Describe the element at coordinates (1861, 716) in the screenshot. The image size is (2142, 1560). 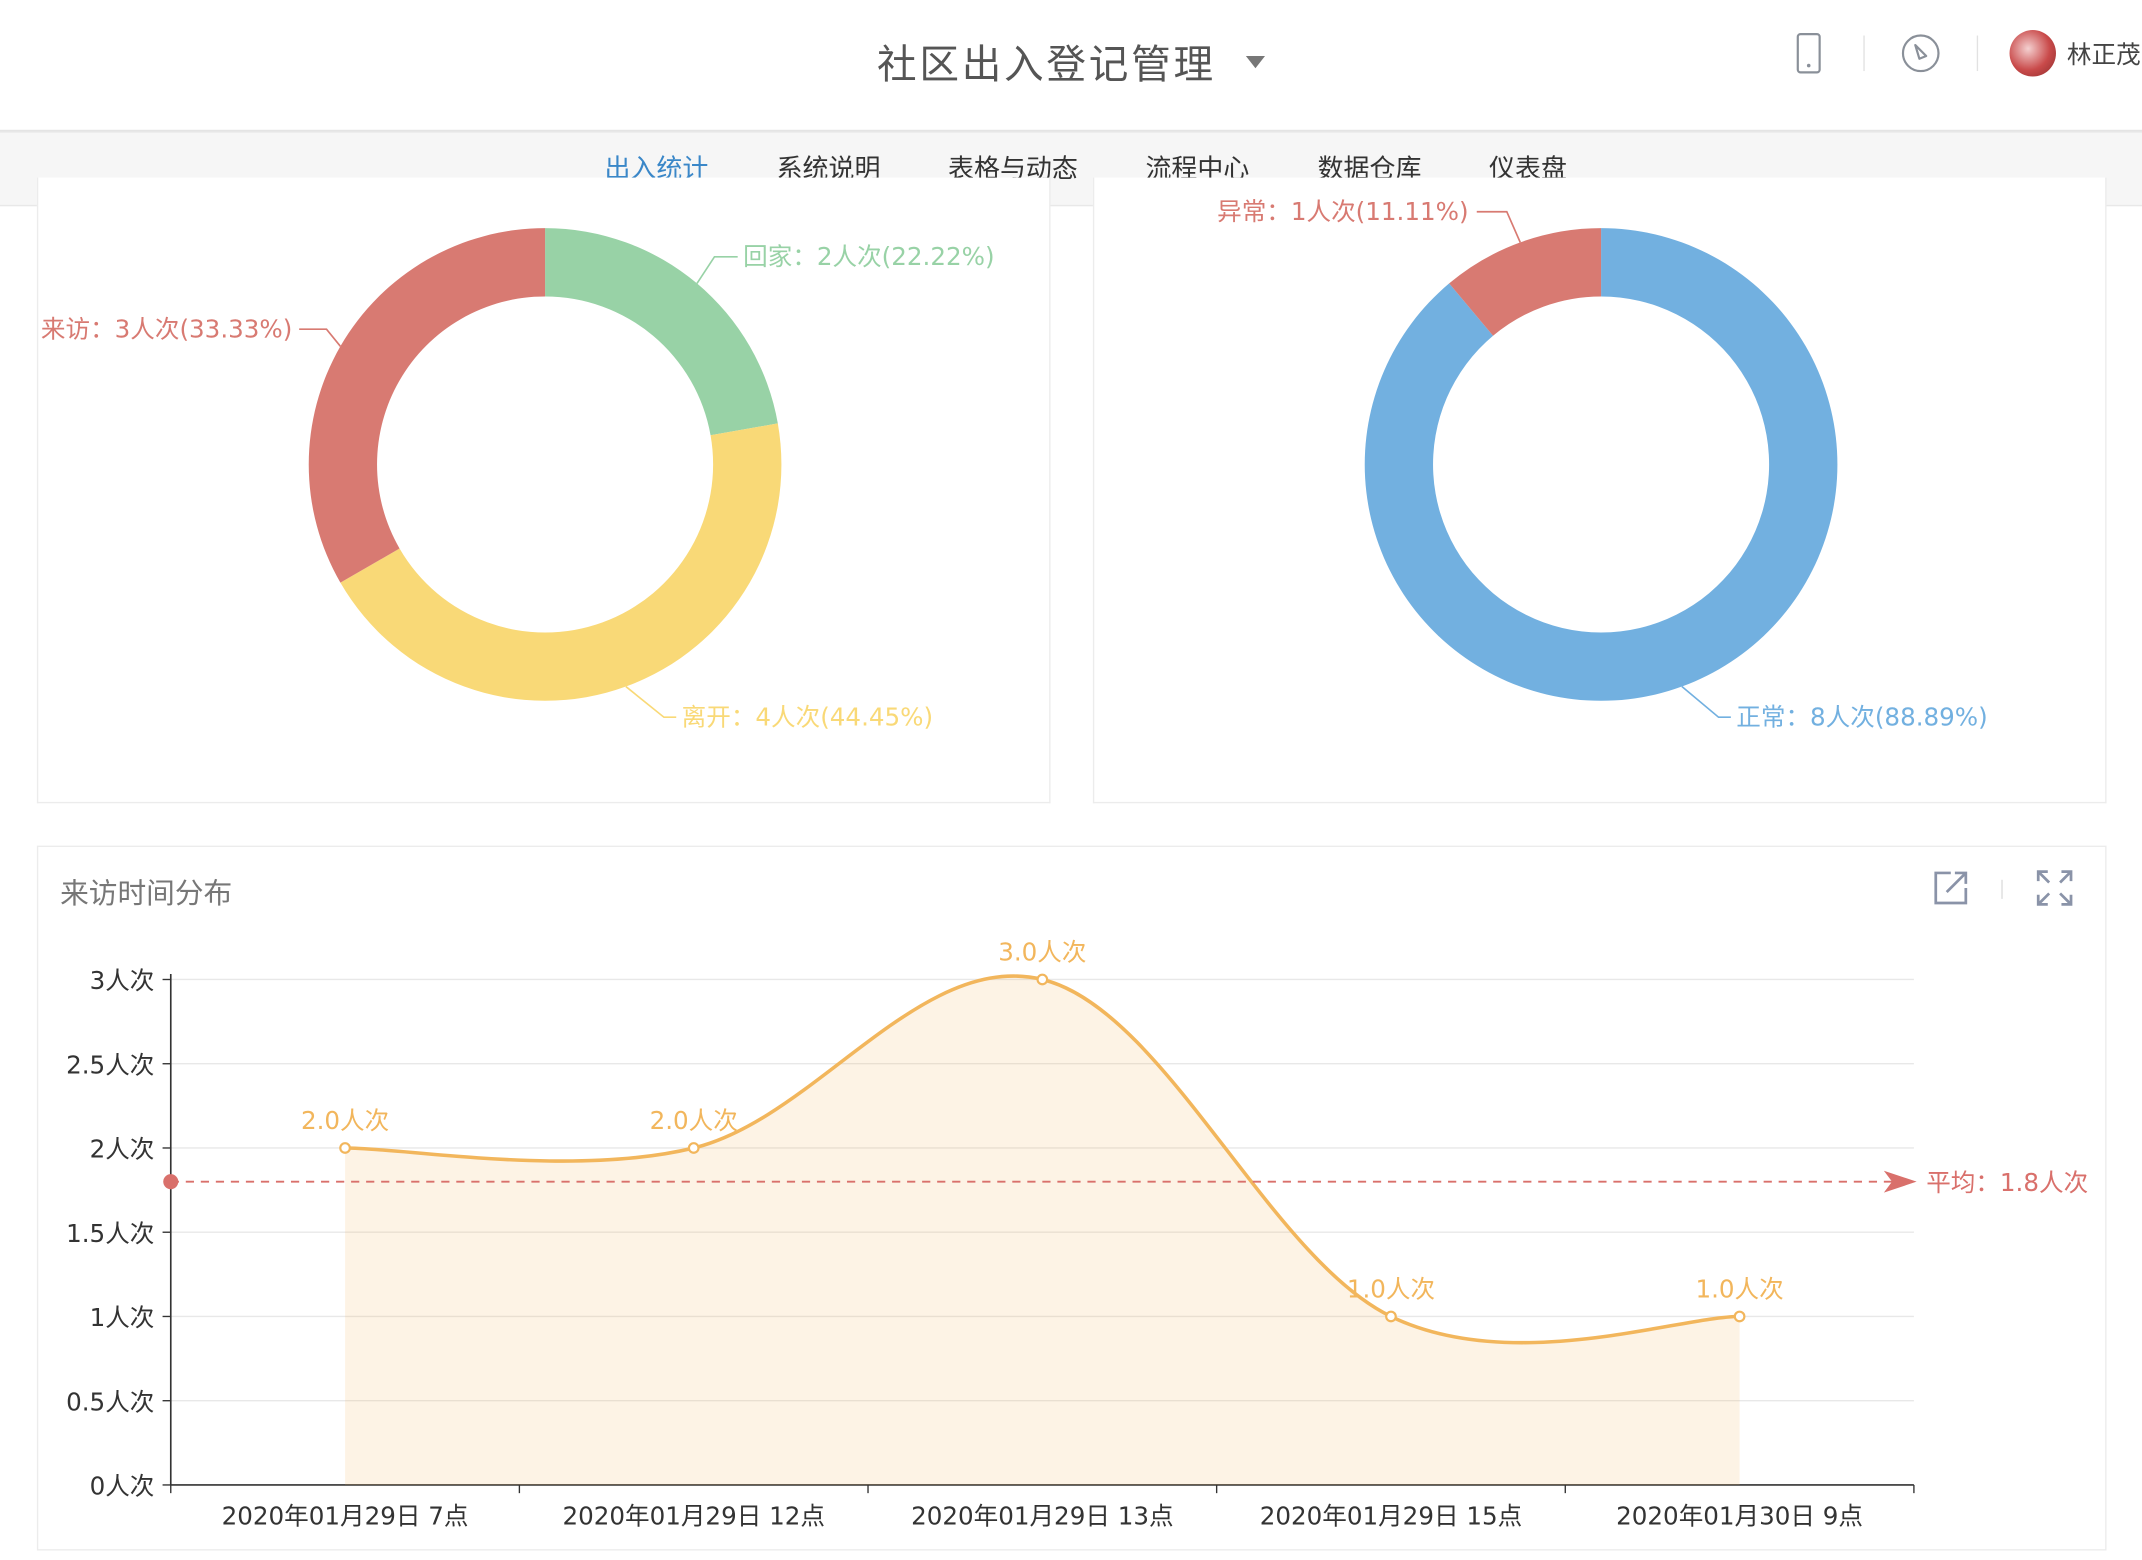
I see `slice-label: 正常：8人次(88.89%)` at that location.